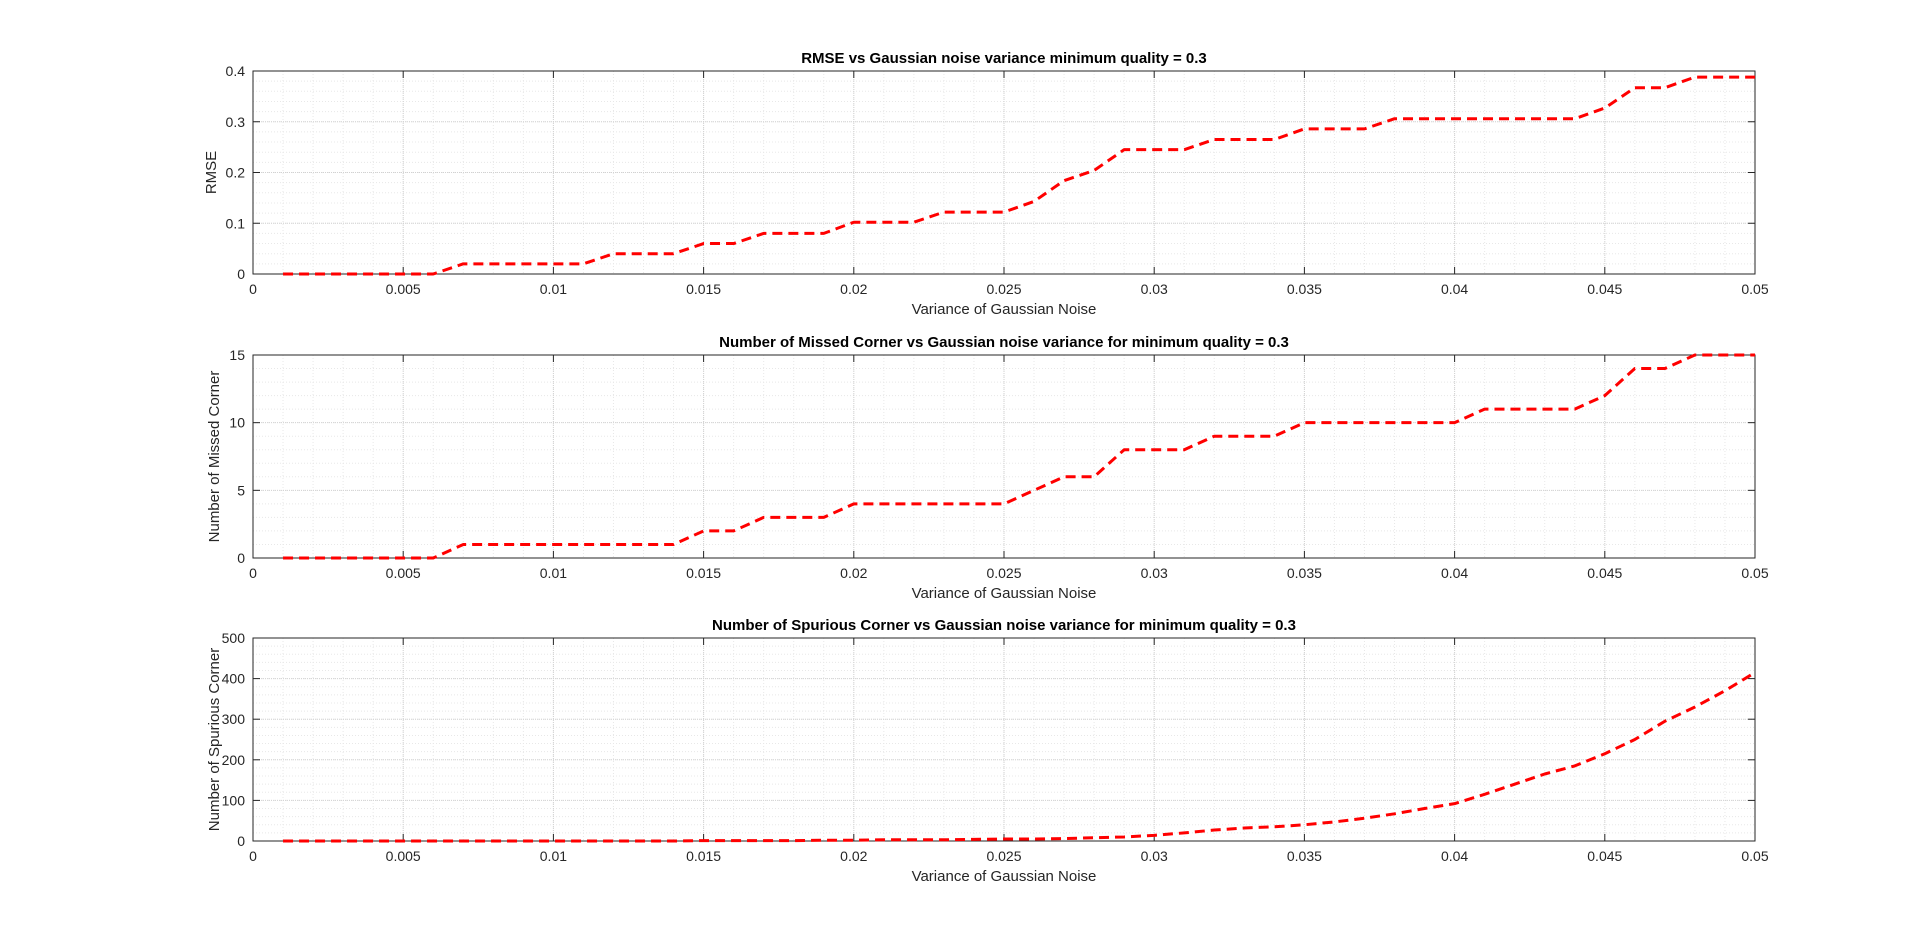  I want to click on y-tick-label: 15, so click(237, 355).